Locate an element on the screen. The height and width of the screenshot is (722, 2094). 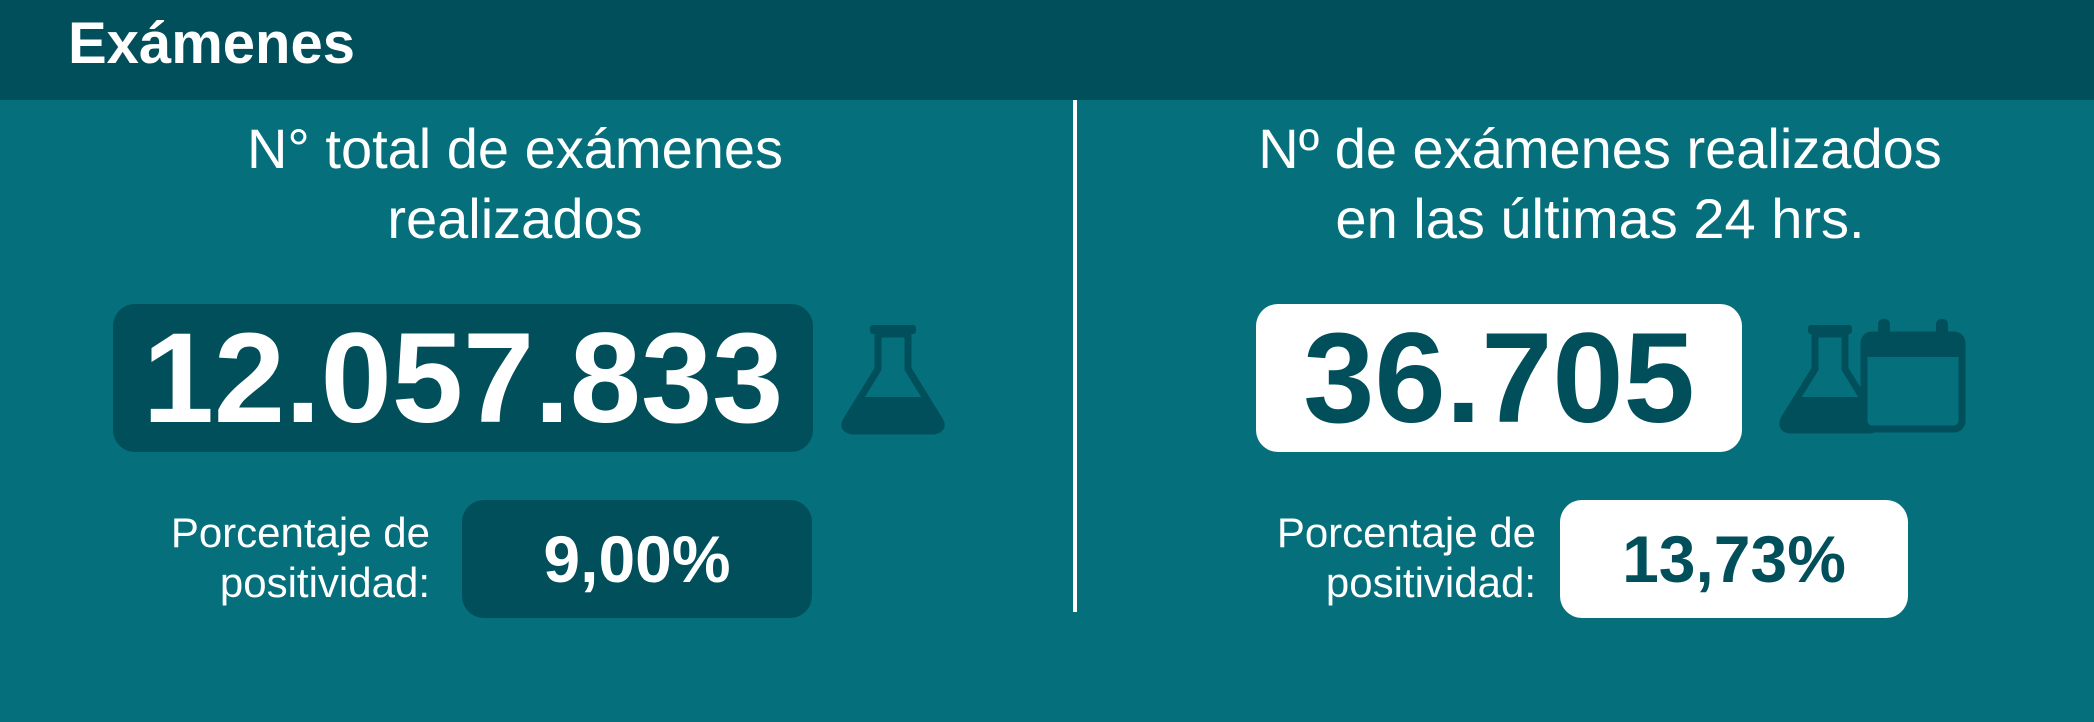
daily-positivity-value: 13,73% is located at coordinates (1734, 559).